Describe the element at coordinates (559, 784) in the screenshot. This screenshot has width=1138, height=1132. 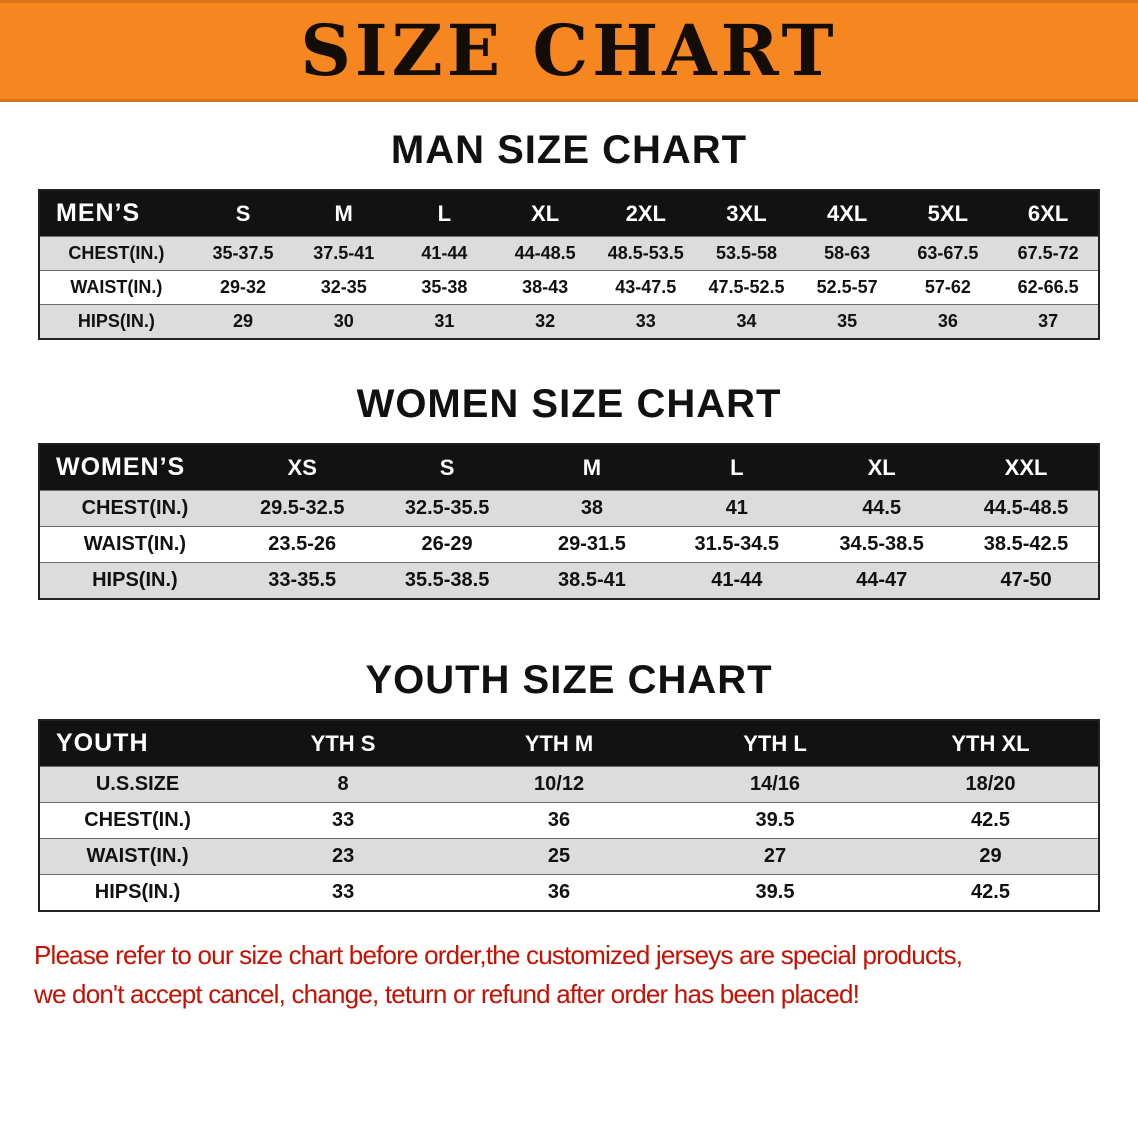
I see `value-cell: 10/12` at that location.